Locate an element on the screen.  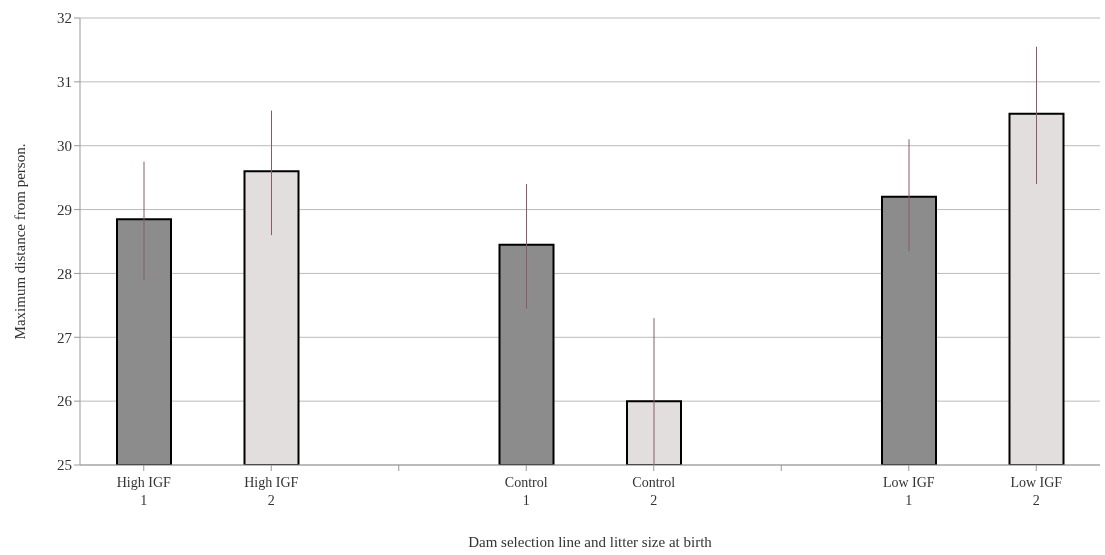
y-tick-label: 27 is located at coordinates (65, 337).